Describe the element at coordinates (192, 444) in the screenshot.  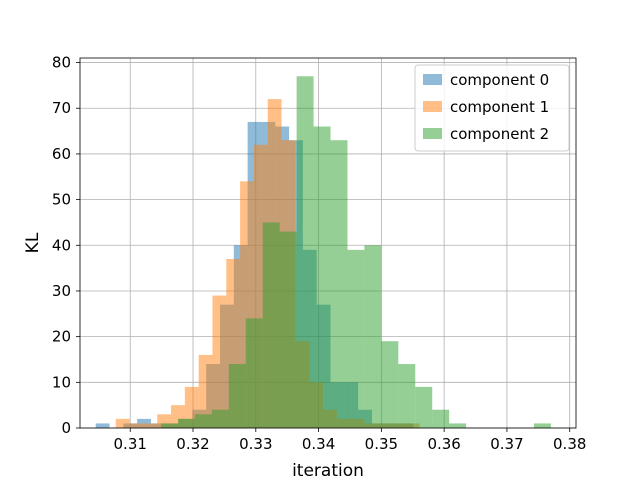
I see `x-tick-label: 0.32` at that location.